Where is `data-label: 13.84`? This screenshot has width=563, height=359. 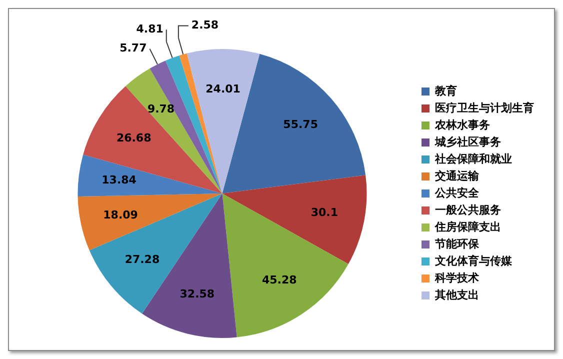 data-label: 13.84 is located at coordinates (119, 179).